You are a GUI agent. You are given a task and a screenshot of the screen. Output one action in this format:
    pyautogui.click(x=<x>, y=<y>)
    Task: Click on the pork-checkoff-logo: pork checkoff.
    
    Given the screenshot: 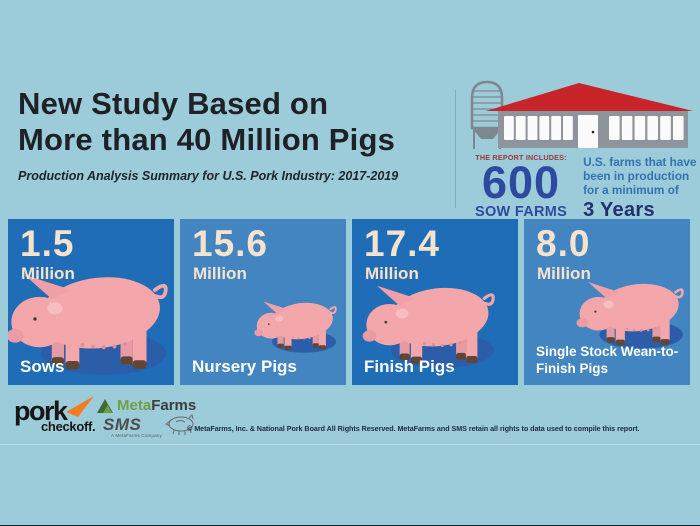 What is the action you would take?
    pyautogui.click(x=56, y=415)
    